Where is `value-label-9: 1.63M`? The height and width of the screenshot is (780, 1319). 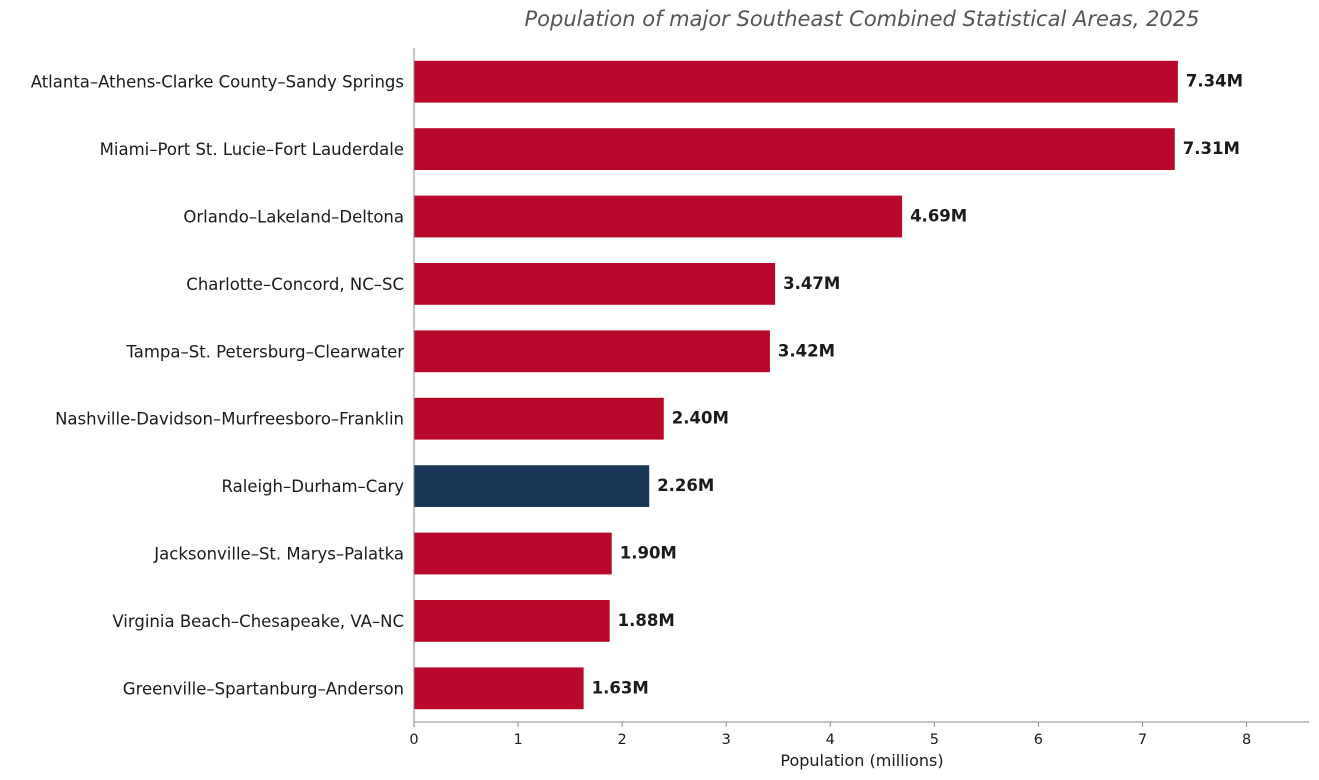 value-label-9: 1.63M is located at coordinates (620, 687).